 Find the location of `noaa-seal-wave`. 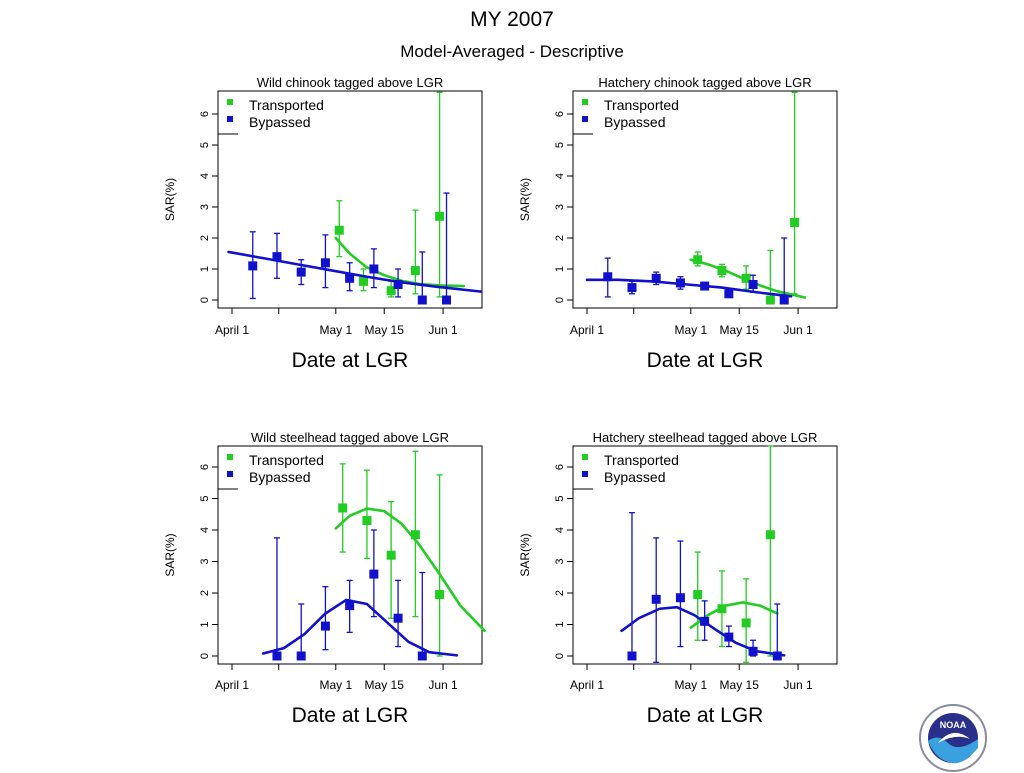

noaa-seal-wave is located at coordinates (953, 750).